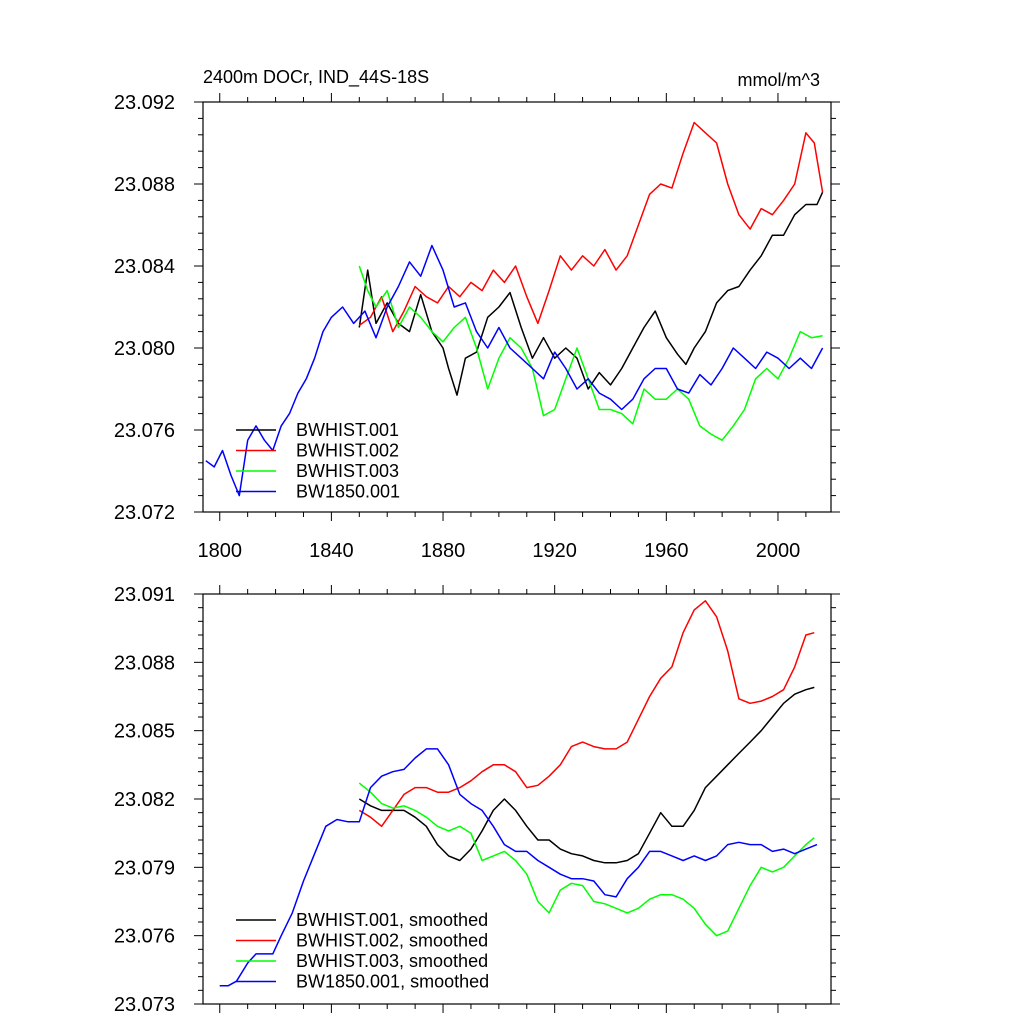 This screenshot has height=1024, width=1024. What do you see at coordinates (554, 551) in the screenshot?
I see `x-tick-label: 1920` at bounding box center [554, 551].